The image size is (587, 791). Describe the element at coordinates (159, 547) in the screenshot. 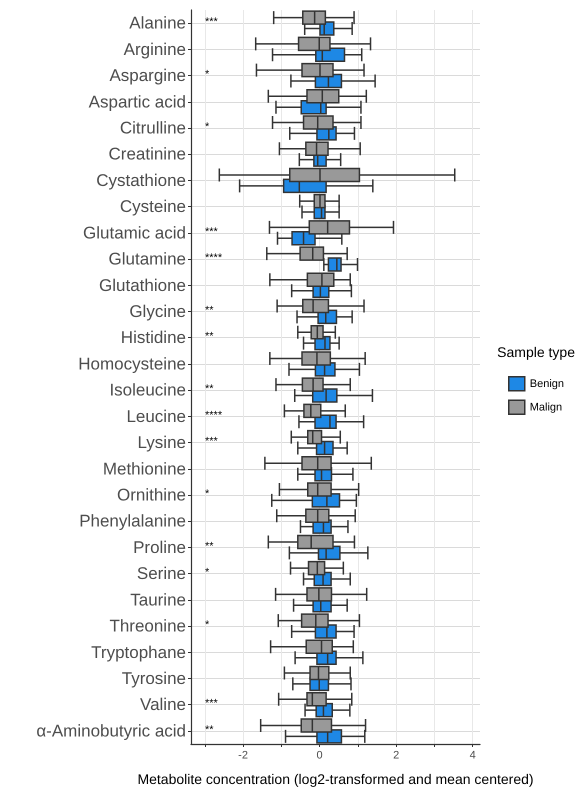

I see `y-tick-label: Proline` at that location.